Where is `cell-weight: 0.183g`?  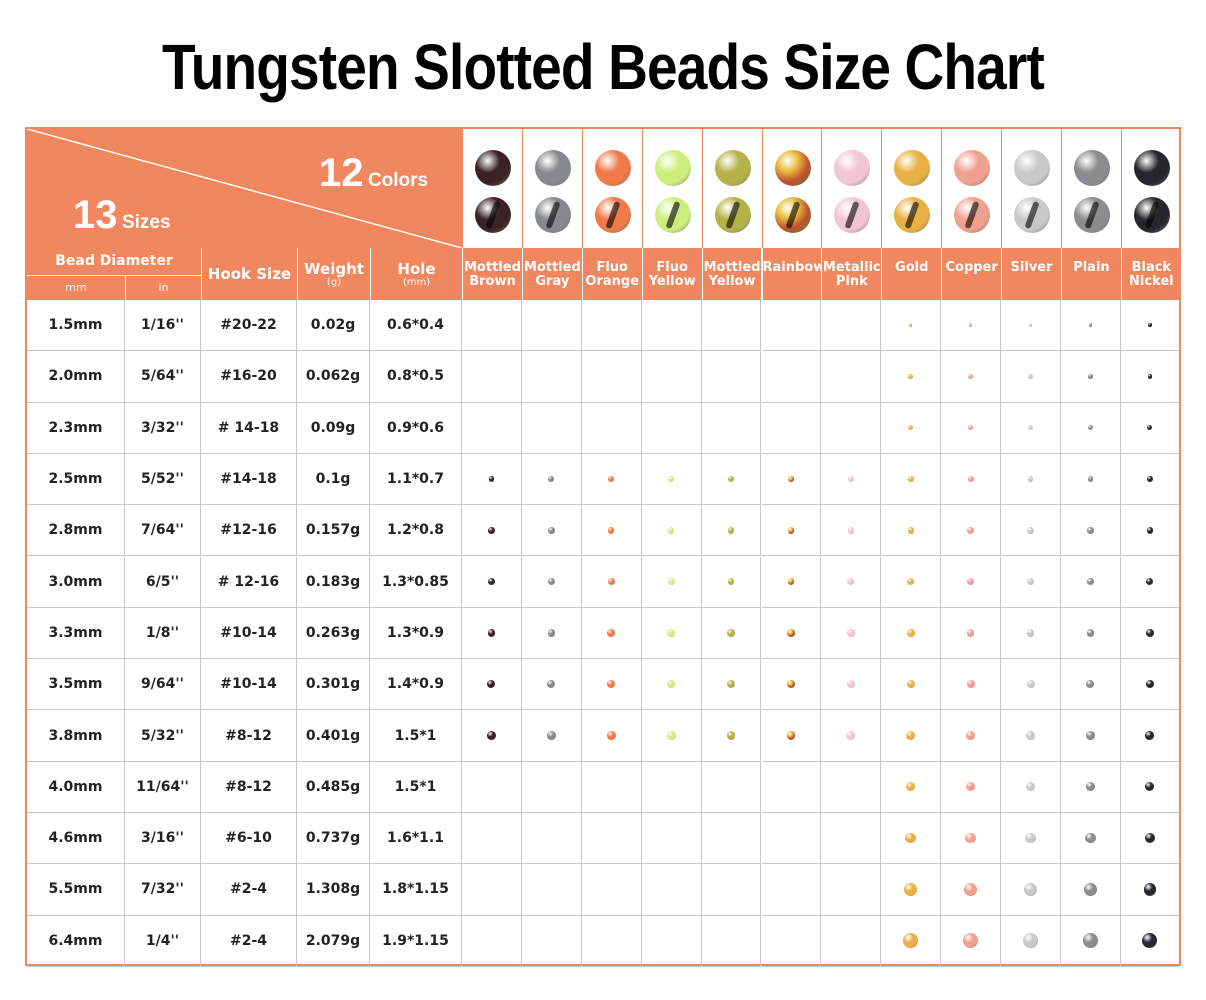
cell-weight: 0.183g is located at coordinates (333, 582).